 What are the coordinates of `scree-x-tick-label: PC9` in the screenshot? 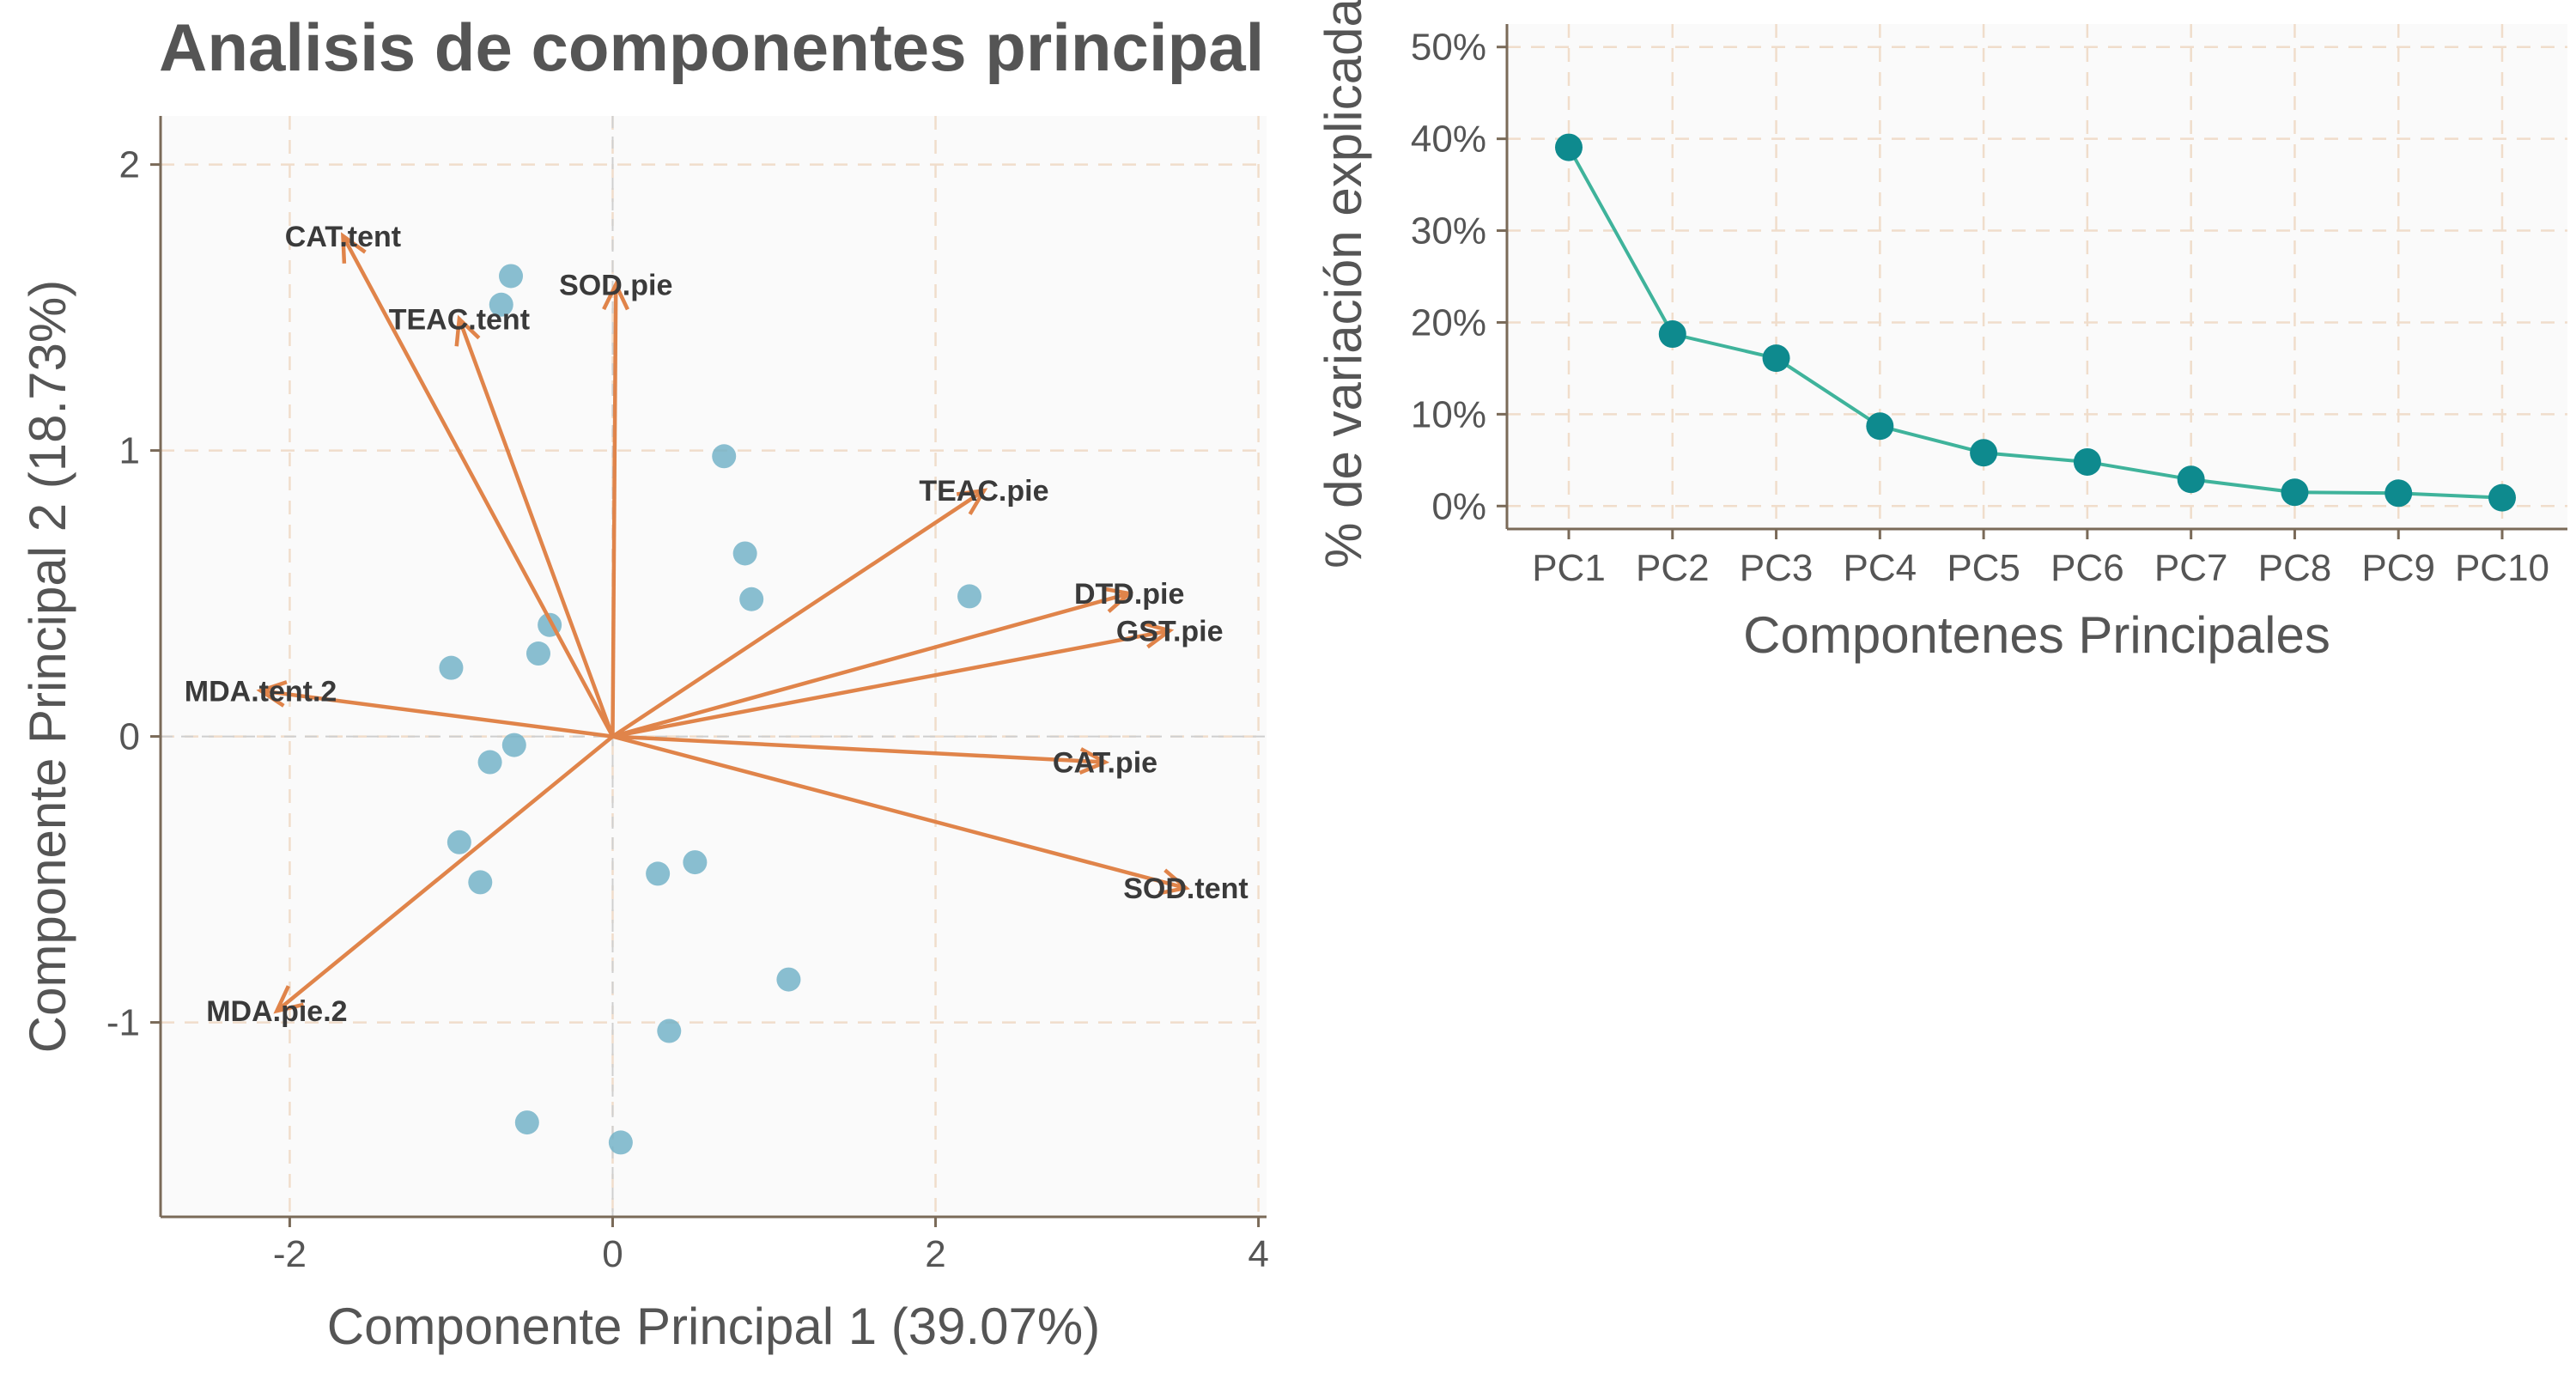 It's located at (2398, 568).